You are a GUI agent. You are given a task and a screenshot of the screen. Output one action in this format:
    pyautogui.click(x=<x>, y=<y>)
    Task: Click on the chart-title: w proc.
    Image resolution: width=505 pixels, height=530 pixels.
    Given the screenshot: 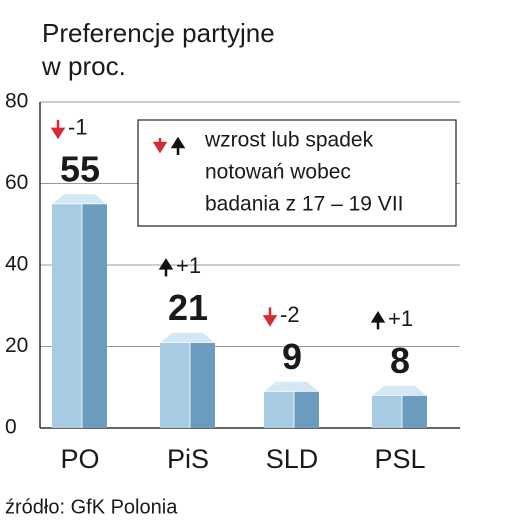 What is the action you would take?
    pyautogui.click(x=83, y=66)
    